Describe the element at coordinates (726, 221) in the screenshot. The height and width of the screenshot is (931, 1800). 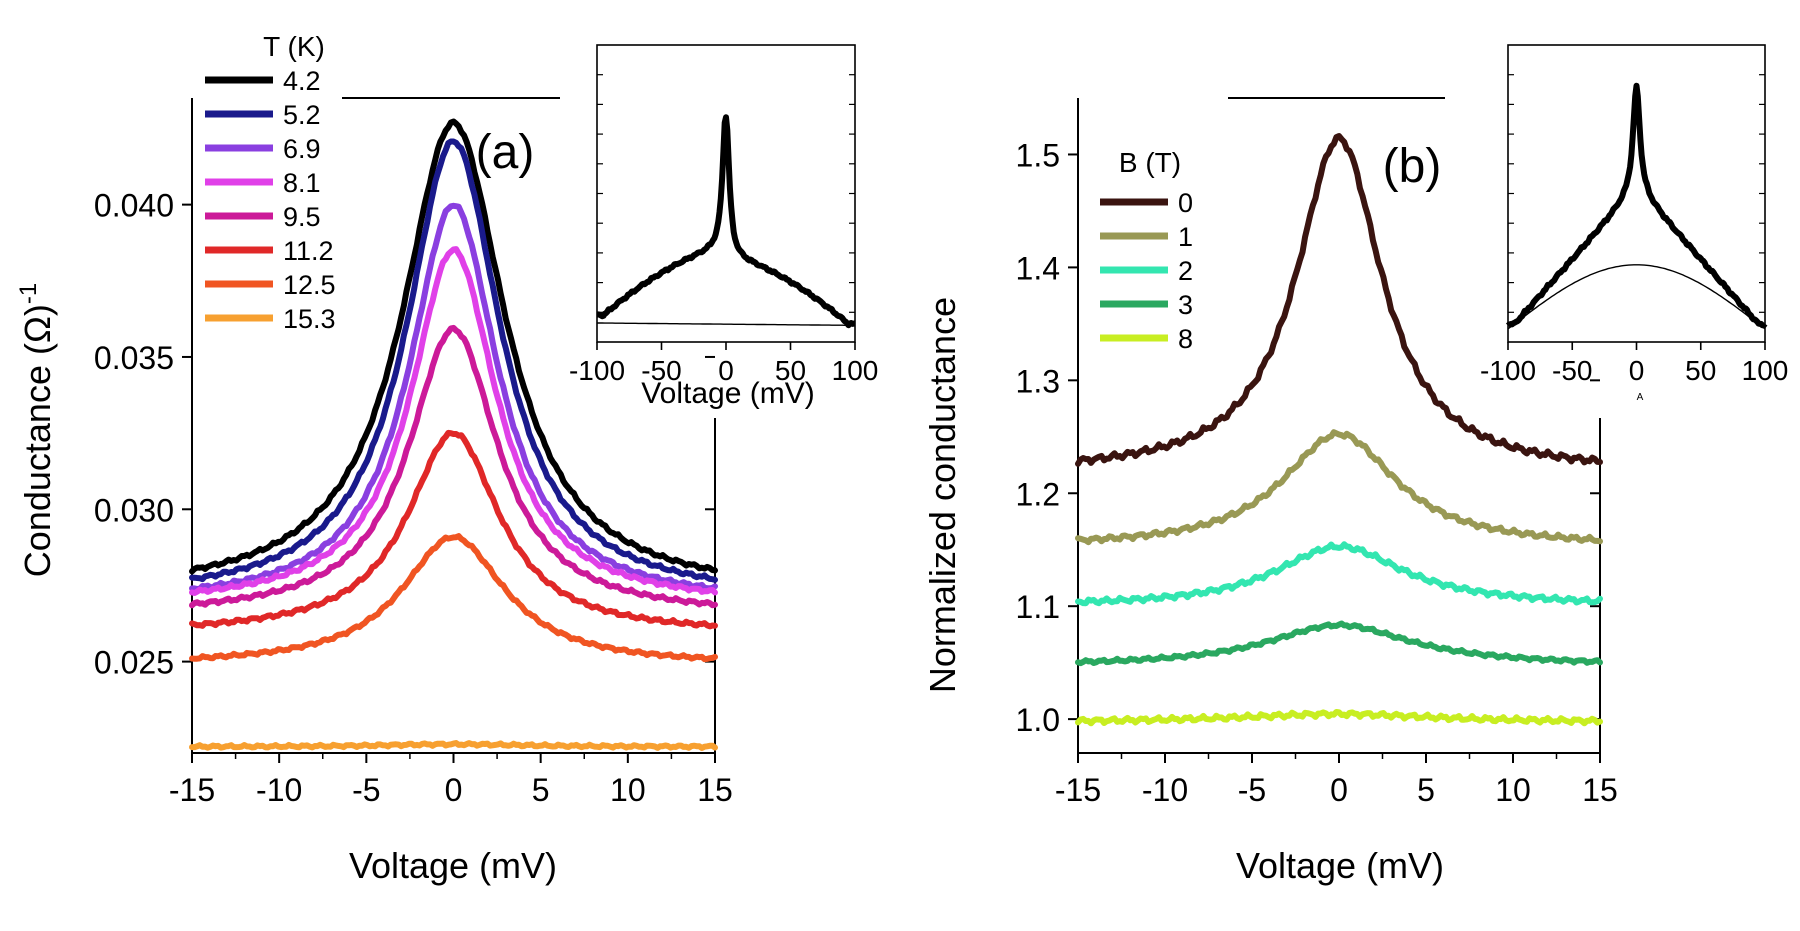
I see `inset-a-data-line` at that location.